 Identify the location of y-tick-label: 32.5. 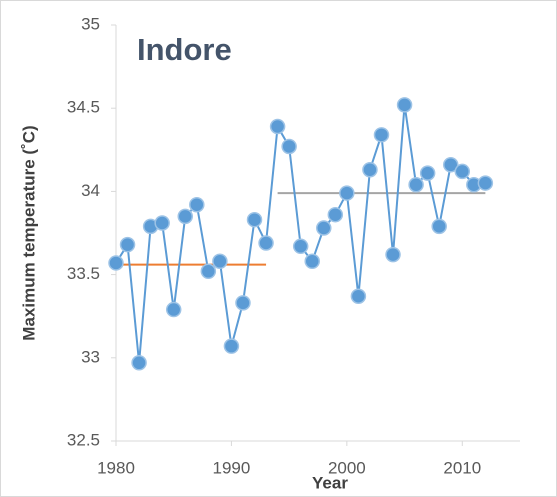
(83, 439).